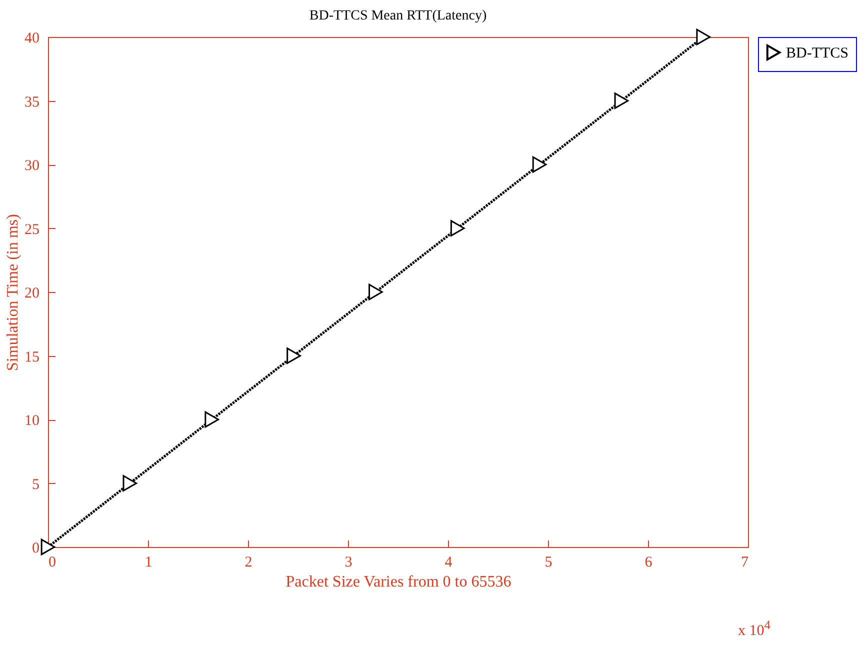 Image resolution: width=863 pixels, height=651 pixels. Describe the element at coordinates (745, 562) in the screenshot. I see `x-tick-label: 7` at that location.